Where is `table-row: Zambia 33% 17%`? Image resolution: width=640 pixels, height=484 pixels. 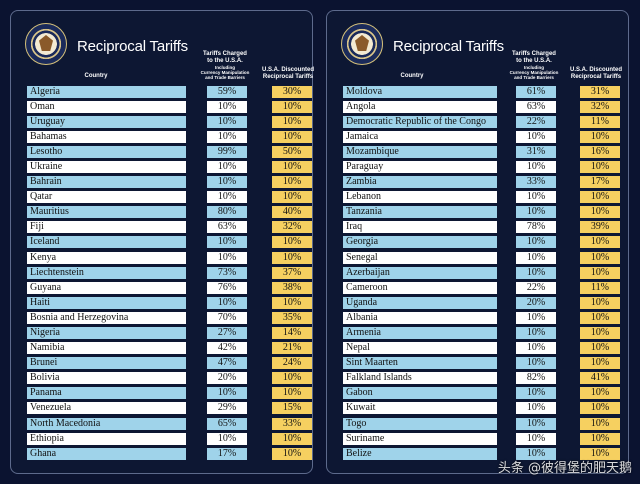
table-row: Zambia 33% 17% is located at coordinates (485, 182).